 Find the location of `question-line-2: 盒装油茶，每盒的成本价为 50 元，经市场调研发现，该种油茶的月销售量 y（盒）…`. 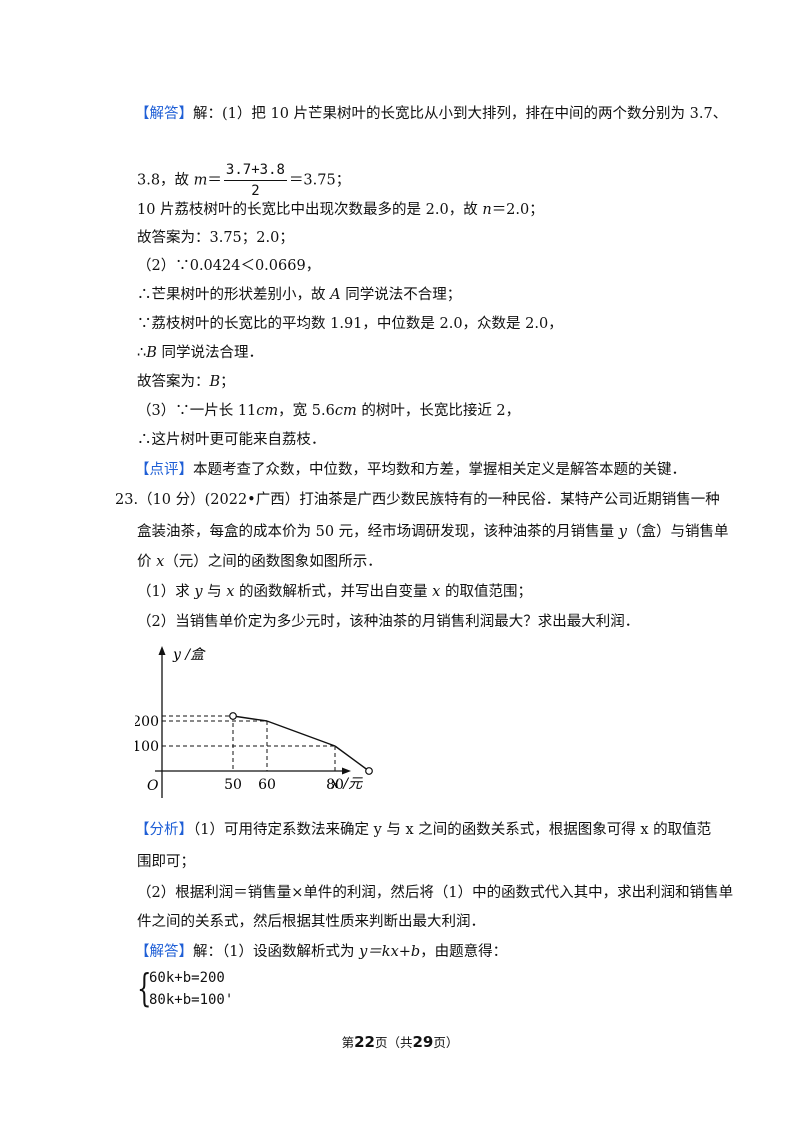

question-line-2: 盒装油茶，每盒的成本价为 50 元，经市场调研发现，该种油茶的月销售量 y（盒）… is located at coordinates (432, 532).